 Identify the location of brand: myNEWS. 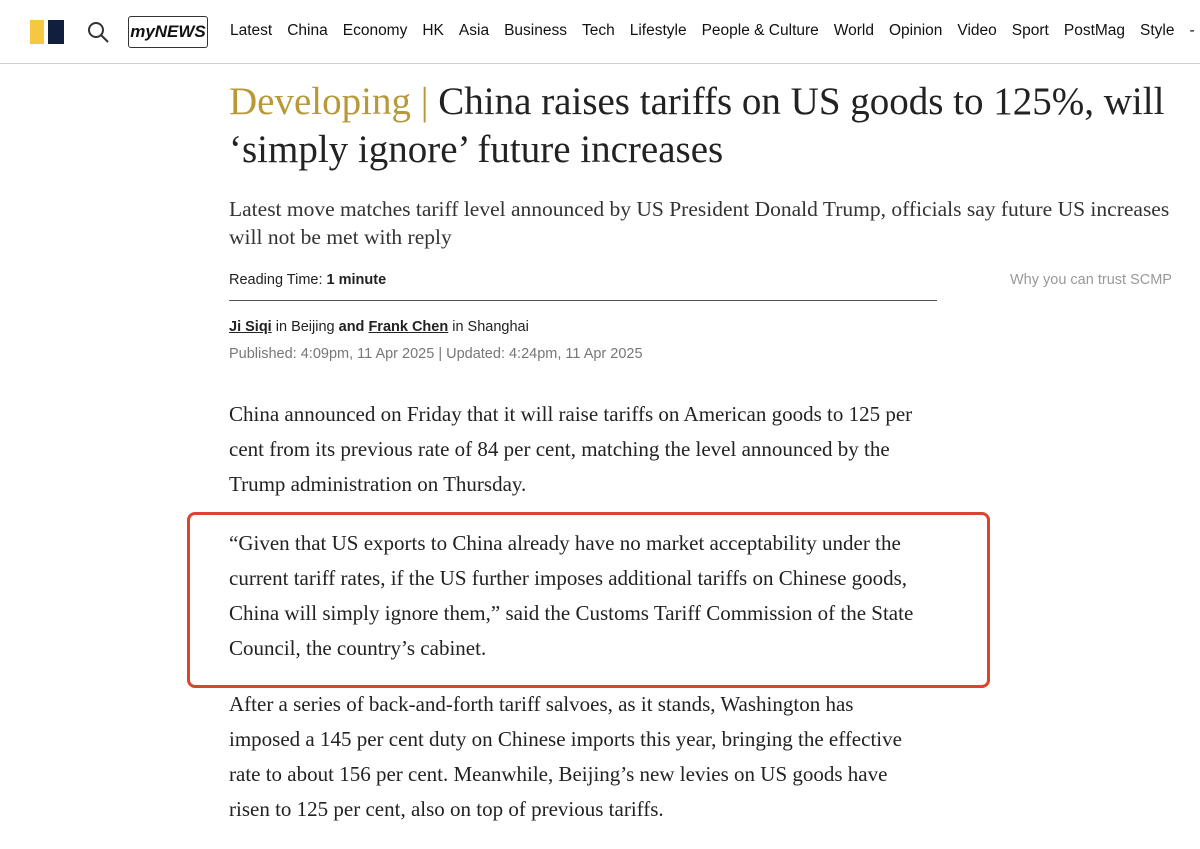
(168, 31).